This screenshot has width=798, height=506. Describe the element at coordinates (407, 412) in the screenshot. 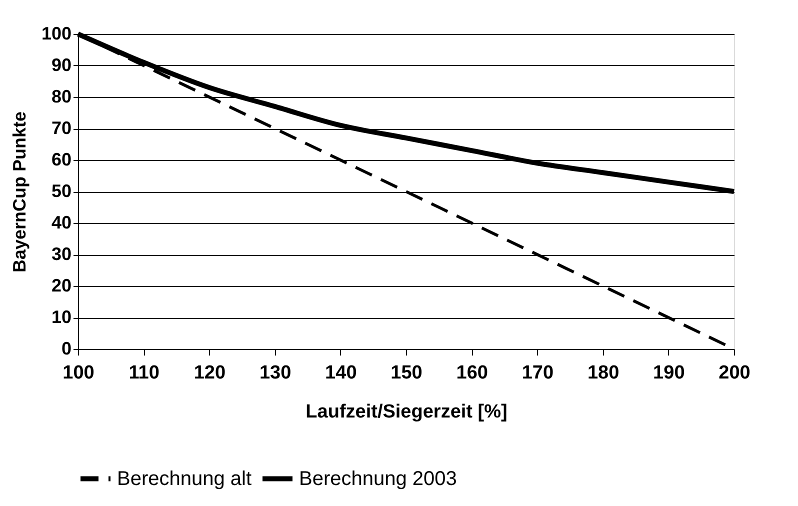

I see `x-axis-title: Laufzeit/Siegerzeit [%]` at that location.